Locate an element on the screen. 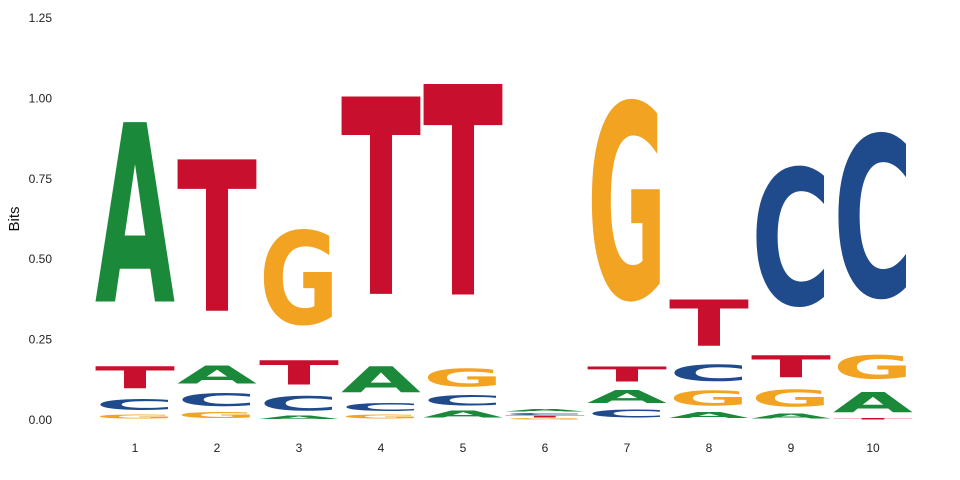 The height and width of the screenshot is (480, 960). y-tick-label: 0.00 is located at coordinates (41, 420).